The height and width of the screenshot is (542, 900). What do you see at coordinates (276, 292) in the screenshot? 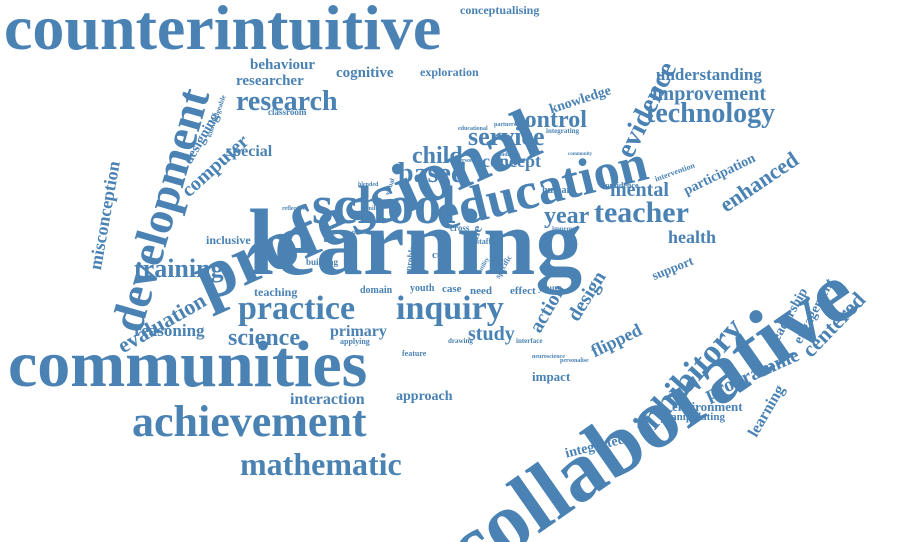
I see `word: teaching` at bounding box center [276, 292].